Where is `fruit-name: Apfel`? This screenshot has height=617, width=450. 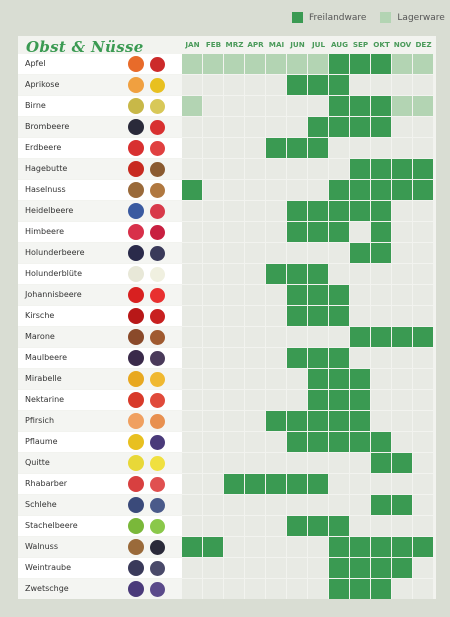
fruit-name: Apfel is located at coordinates (68, 64).